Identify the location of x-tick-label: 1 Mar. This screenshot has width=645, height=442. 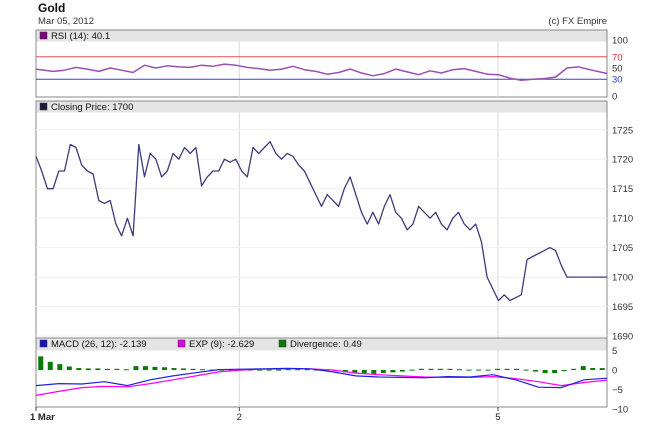
(42, 417).